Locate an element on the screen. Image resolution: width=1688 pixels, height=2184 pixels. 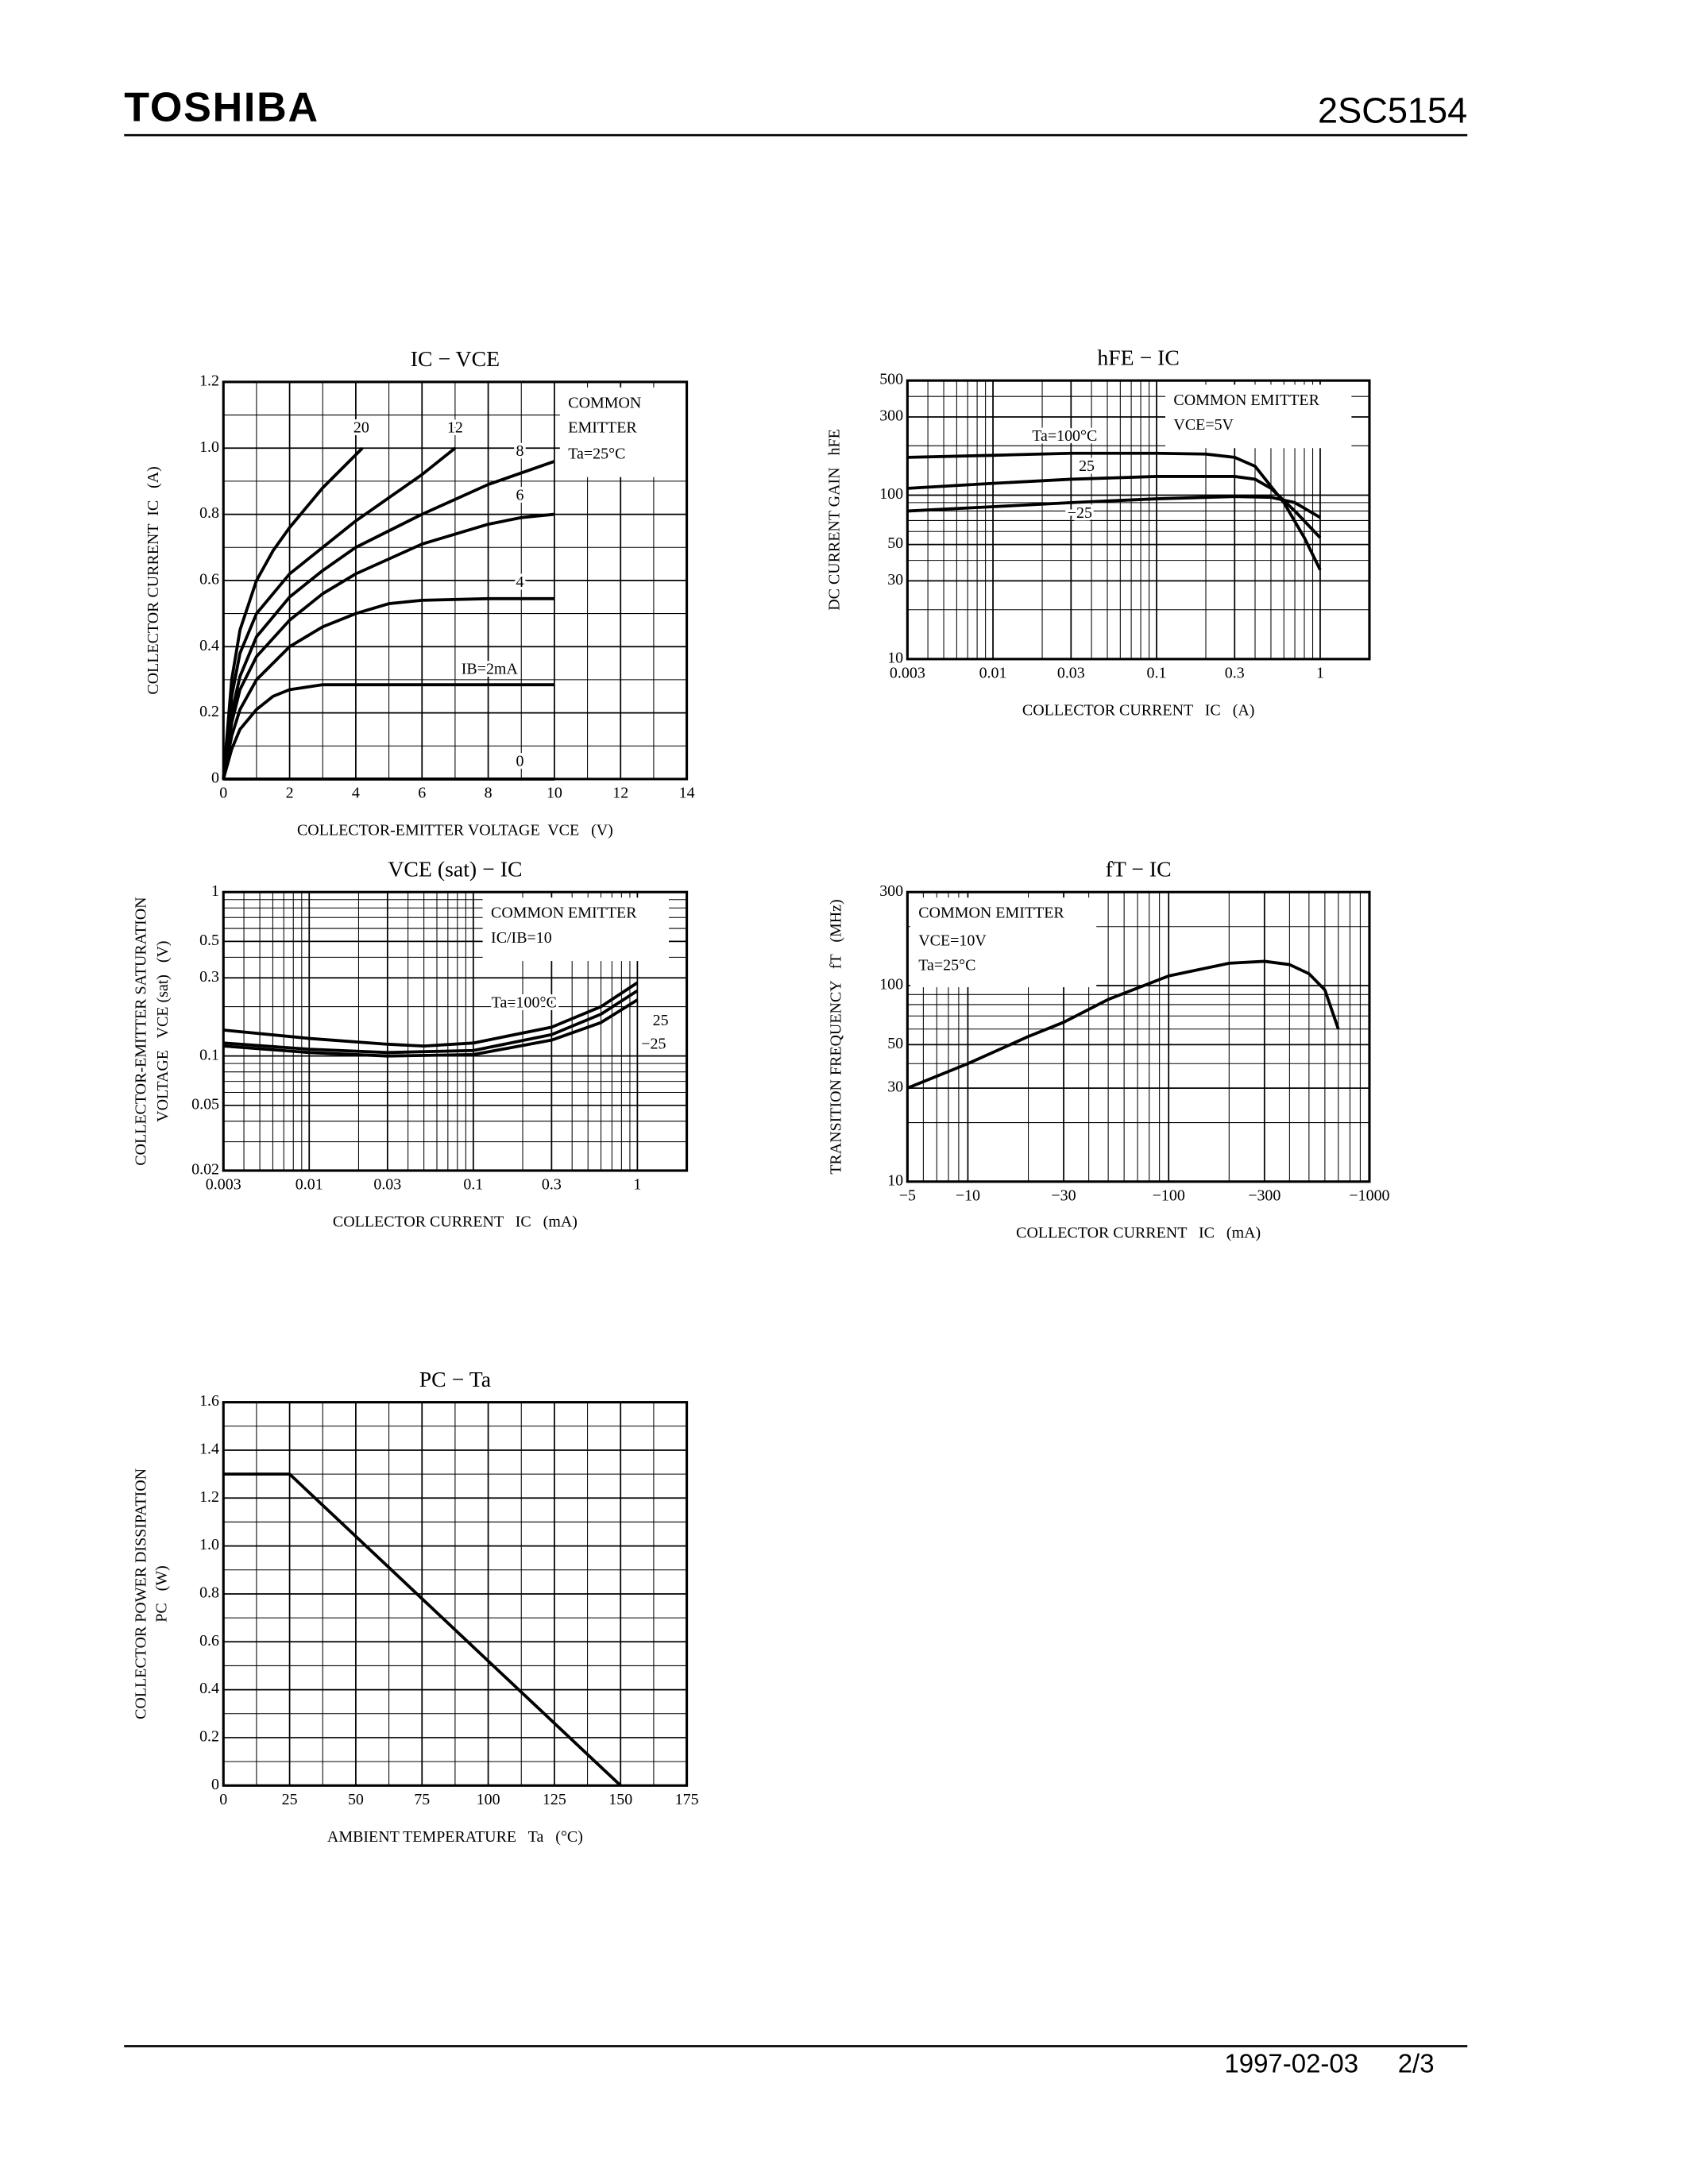
x-tick-label: −100 is located at coordinates (1169, 1196).